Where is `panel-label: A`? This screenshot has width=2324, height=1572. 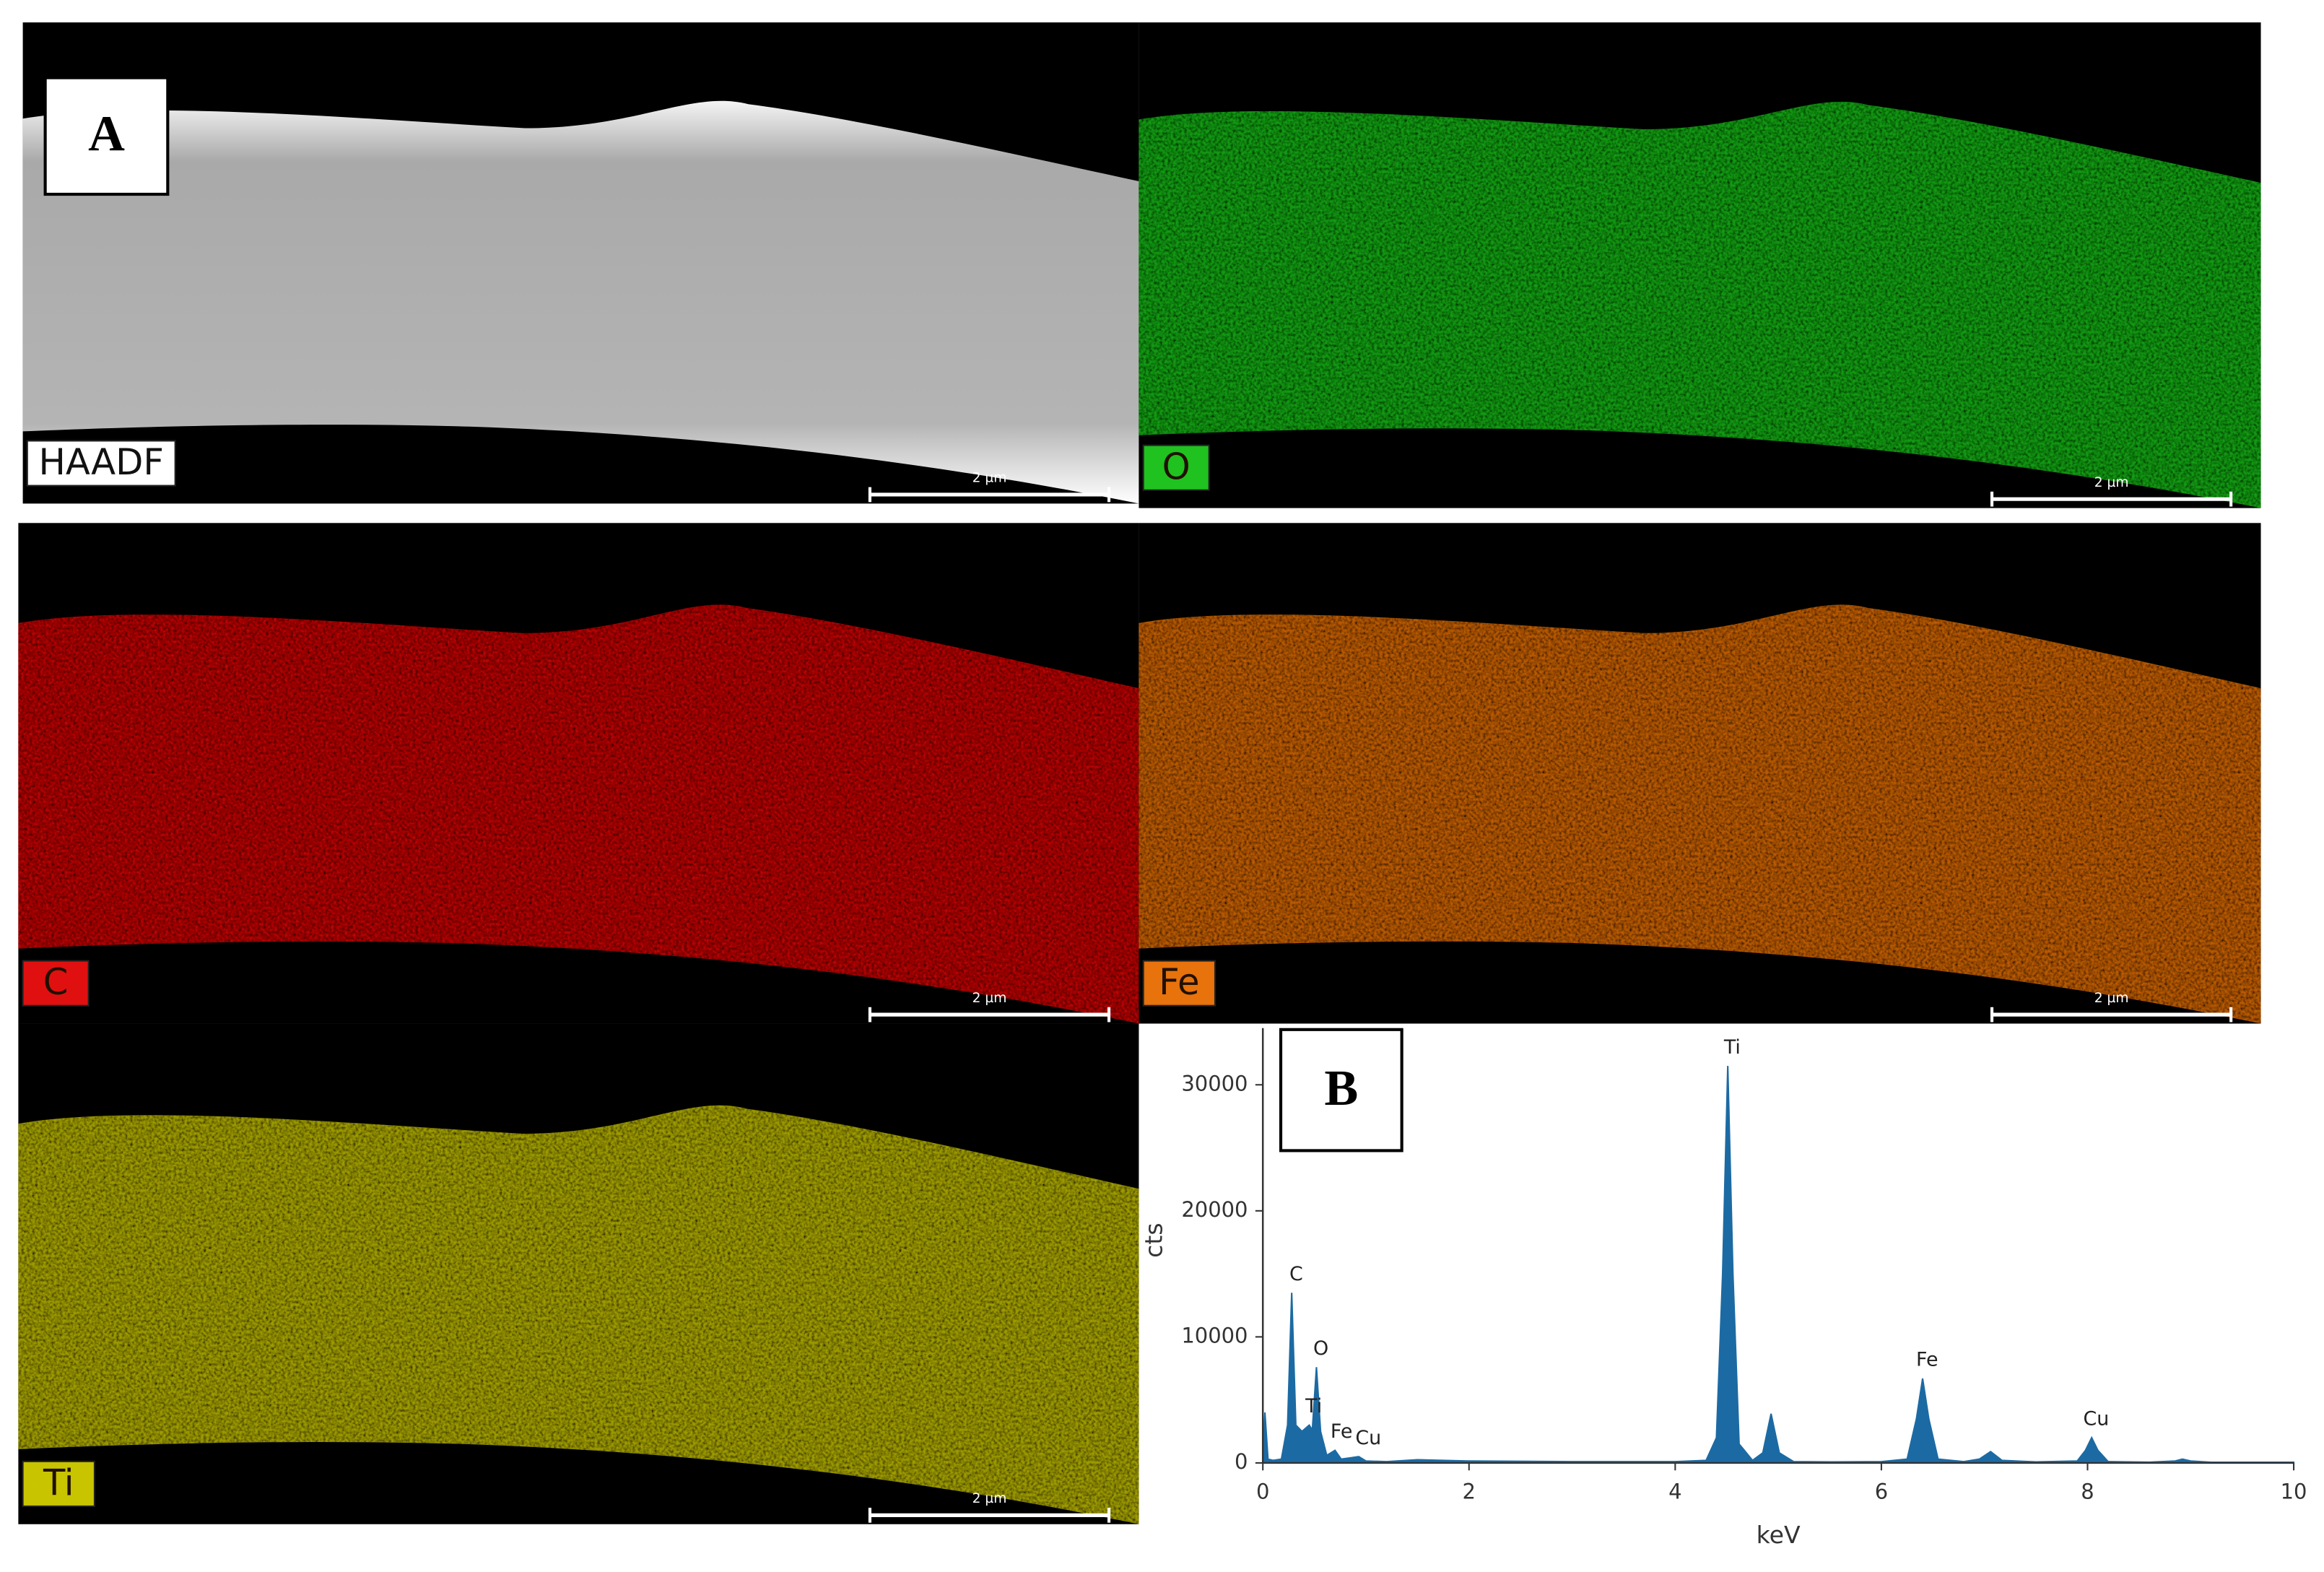 panel-label: A is located at coordinates (106, 134).